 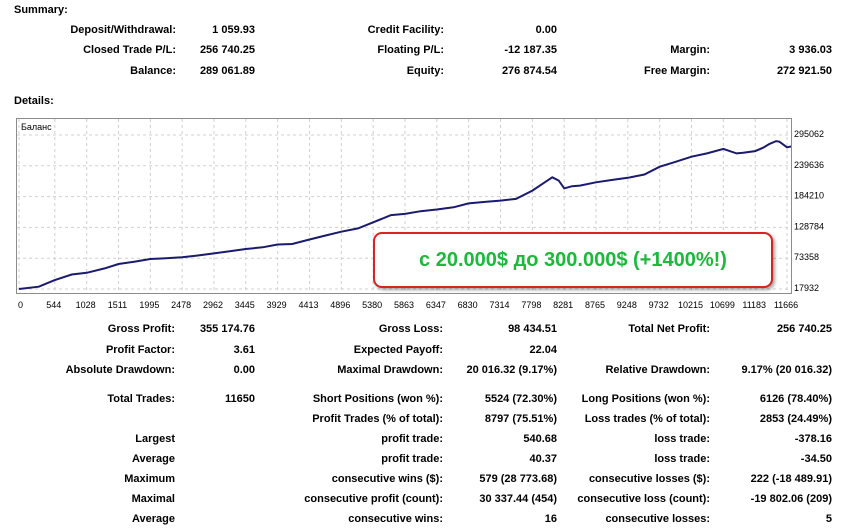 I want to click on loss-trades-label: Loss trades (% of total):, so click(x=647, y=419).